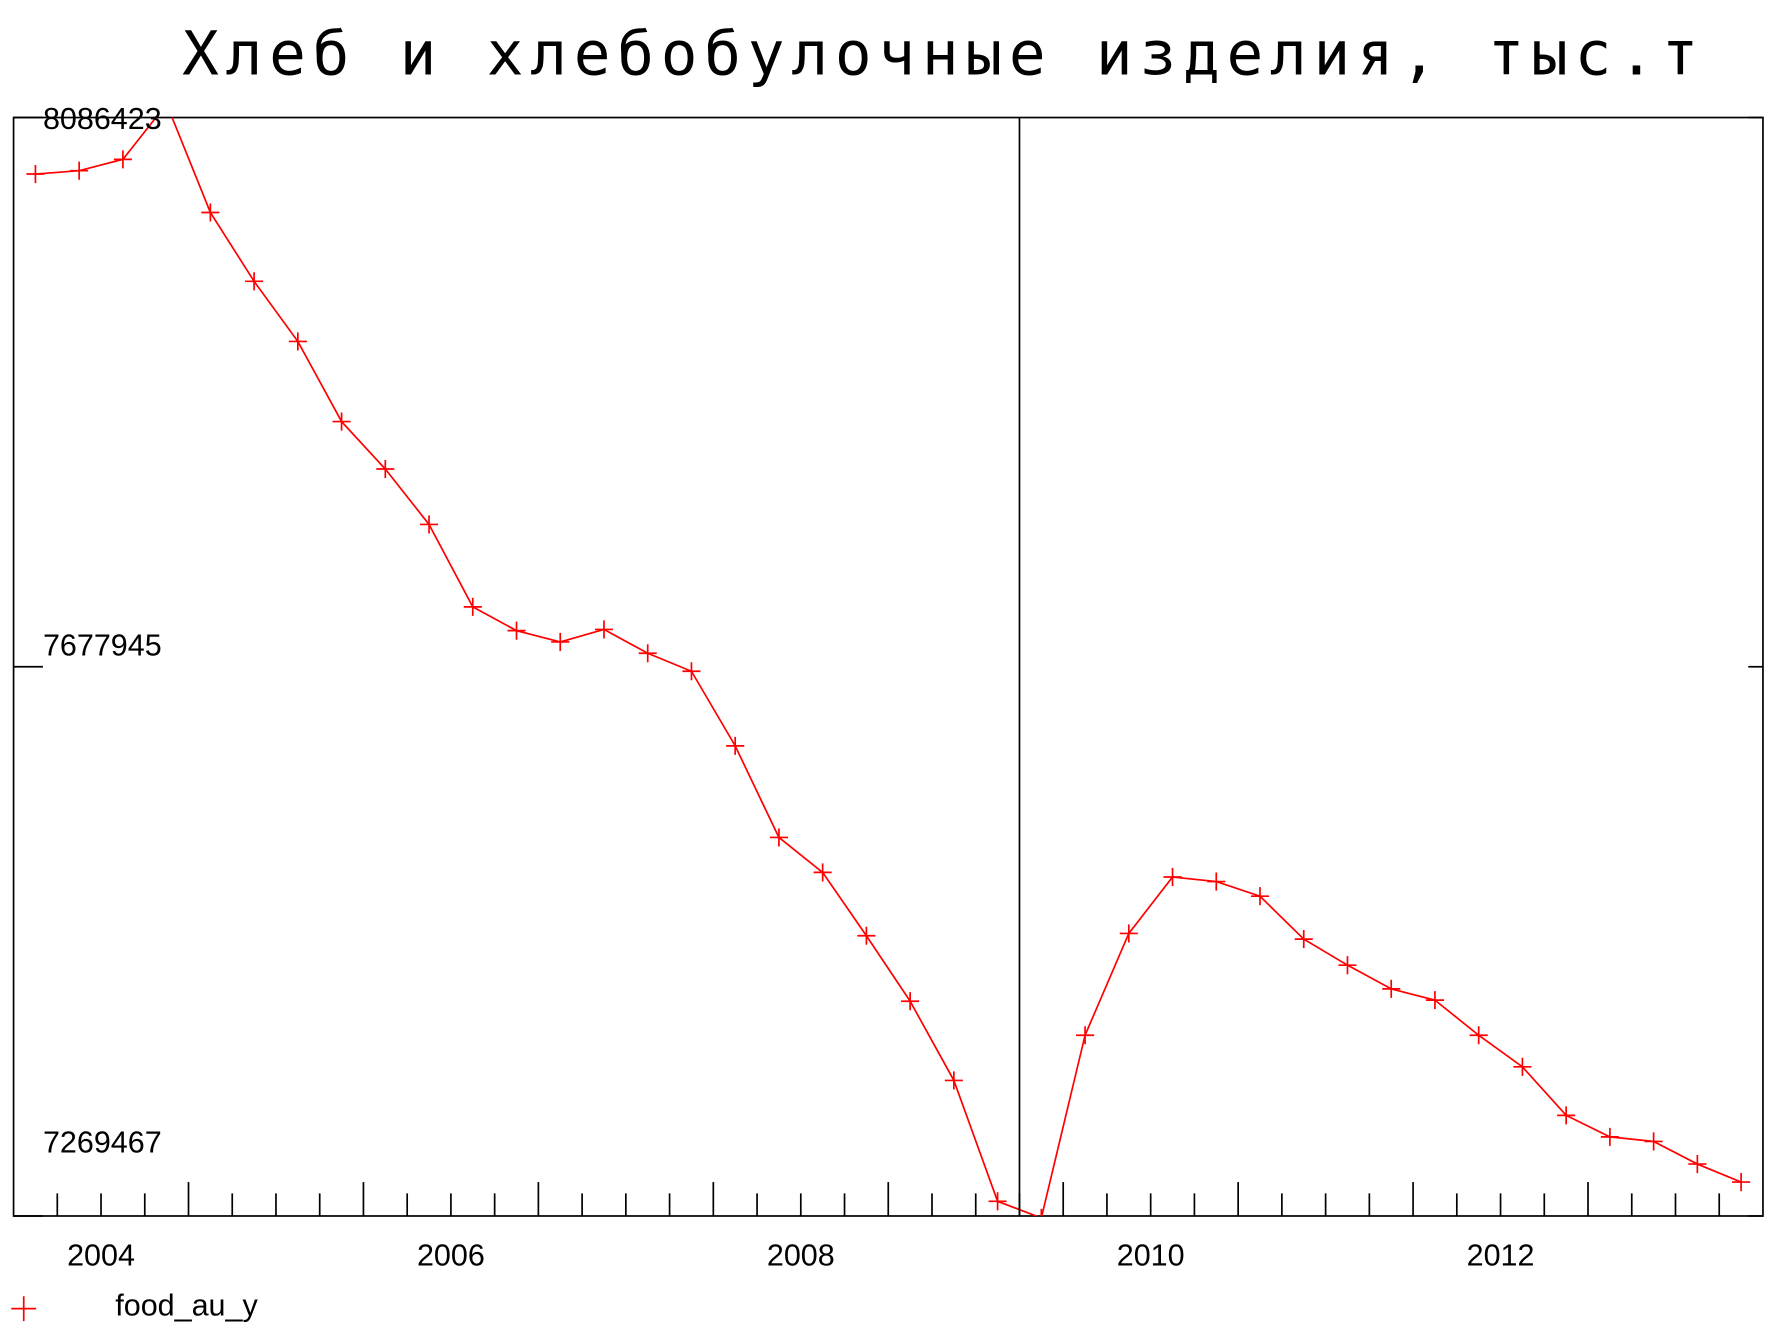  I want to click on x-tick-label: 2004, so click(101, 1256).